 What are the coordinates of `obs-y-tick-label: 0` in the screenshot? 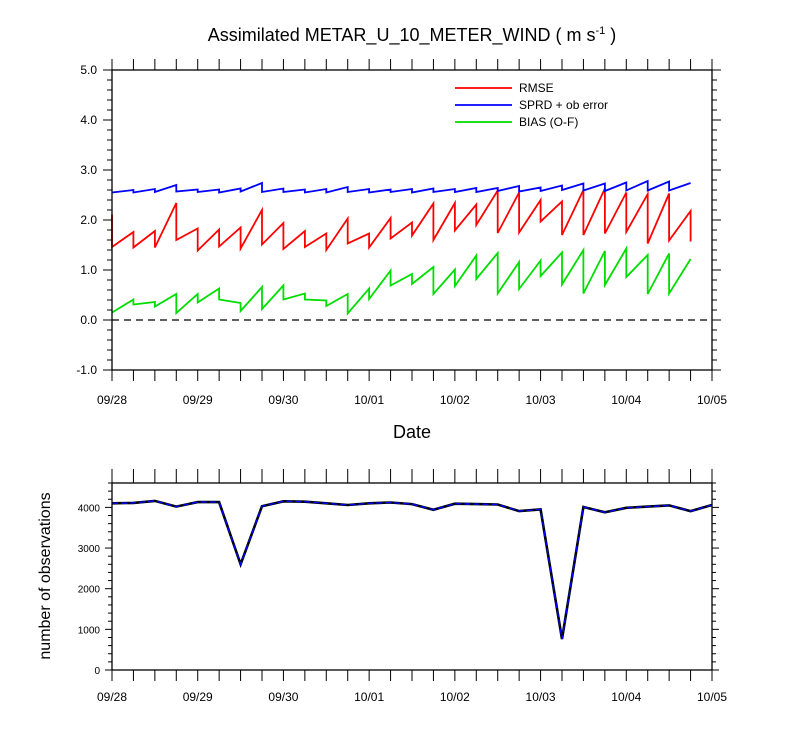 It's located at (97, 671).